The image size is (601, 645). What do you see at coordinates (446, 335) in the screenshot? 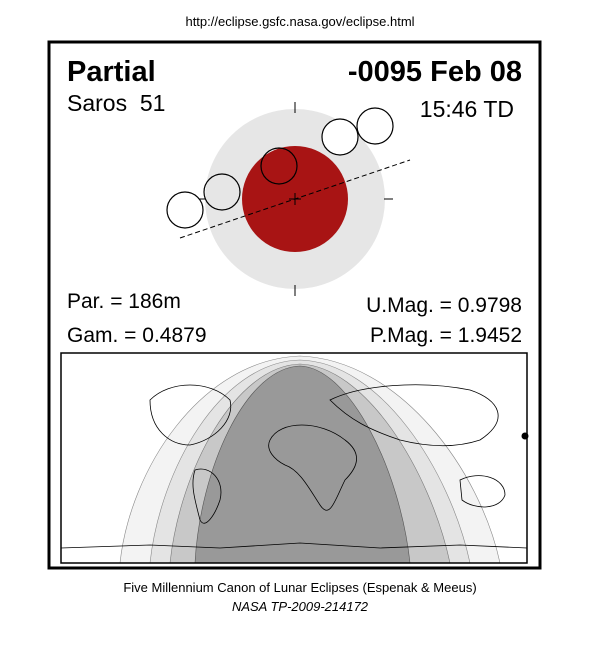
I see `penumbral-magnitude: P.Mag. = 1.9452` at bounding box center [446, 335].